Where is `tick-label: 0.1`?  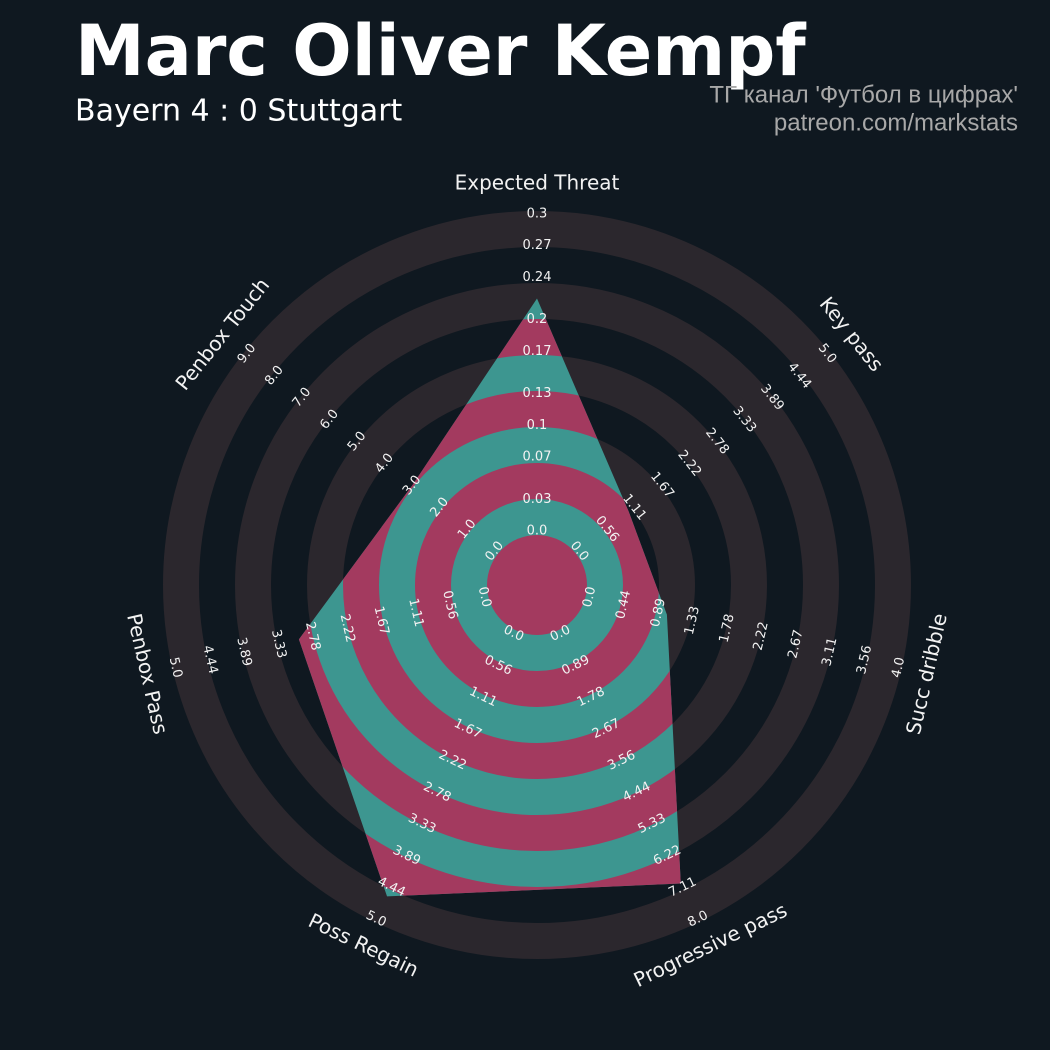
tick-label: 0.1 is located at coordinates (537, 425).